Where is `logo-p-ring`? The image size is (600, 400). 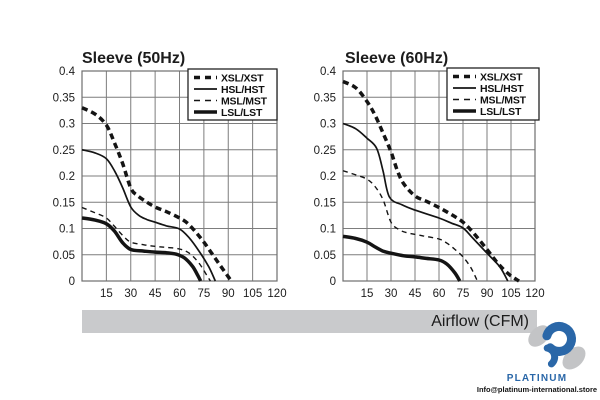 logo-p-ring is located at coordinates (559, 338).